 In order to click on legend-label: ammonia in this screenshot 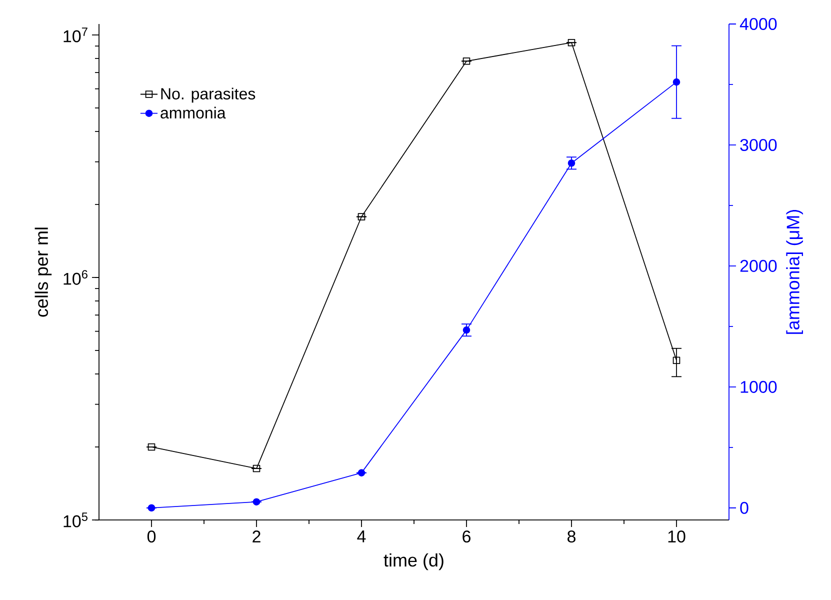, I will do `click(193, 112)`.